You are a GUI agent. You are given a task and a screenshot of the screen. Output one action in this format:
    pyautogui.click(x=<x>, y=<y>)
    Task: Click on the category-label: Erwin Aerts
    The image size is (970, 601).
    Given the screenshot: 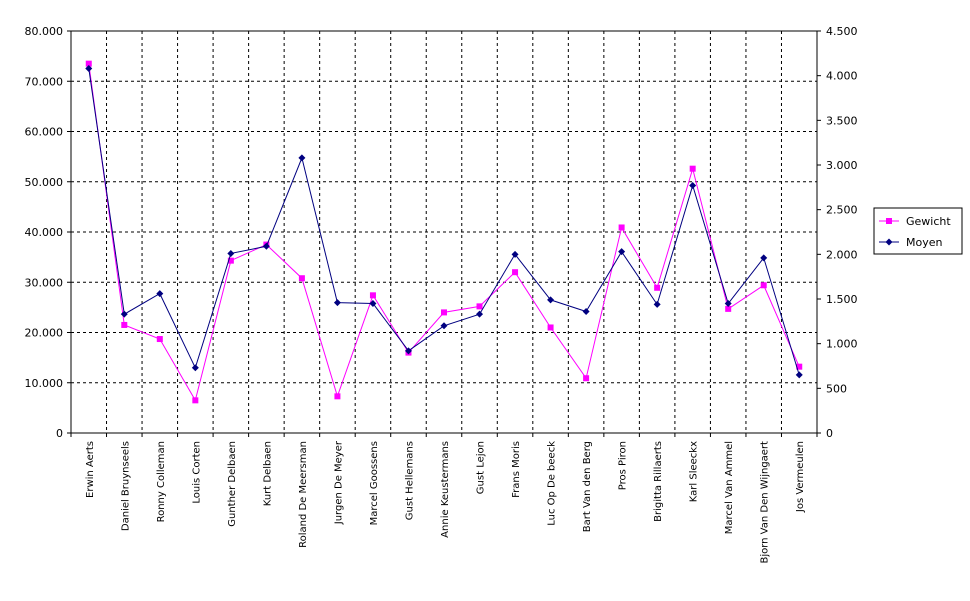 What is the action you would take?
    pyautogui.click(x=90, y=469)
    